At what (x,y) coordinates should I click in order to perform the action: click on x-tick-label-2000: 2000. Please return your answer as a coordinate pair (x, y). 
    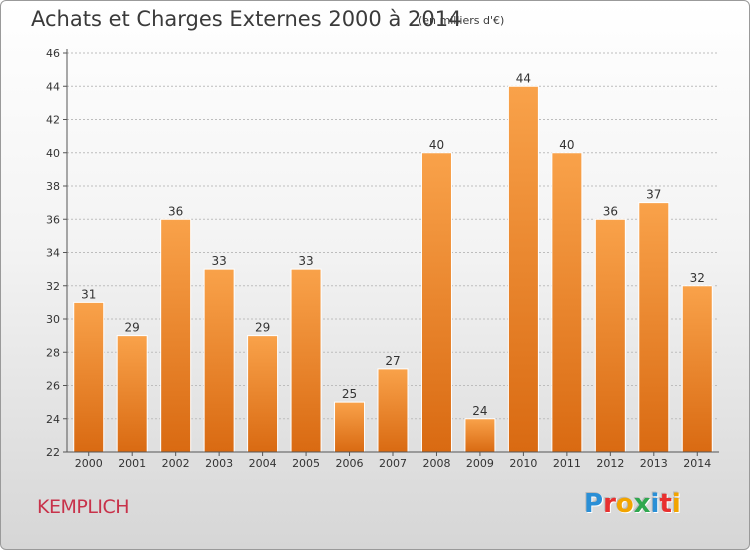
    Looking at the image, I should click on (89, 463).